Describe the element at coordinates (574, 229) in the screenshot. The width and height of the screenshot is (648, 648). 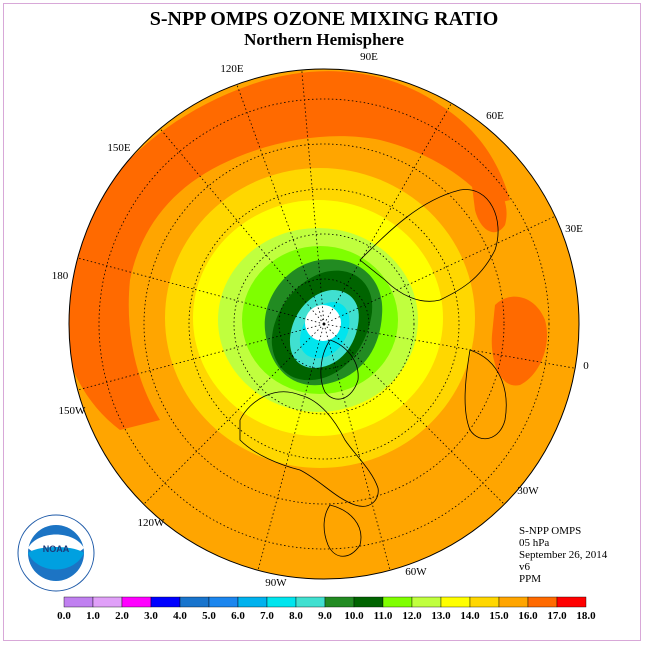
I see `longitude-label: 30E` at that location.